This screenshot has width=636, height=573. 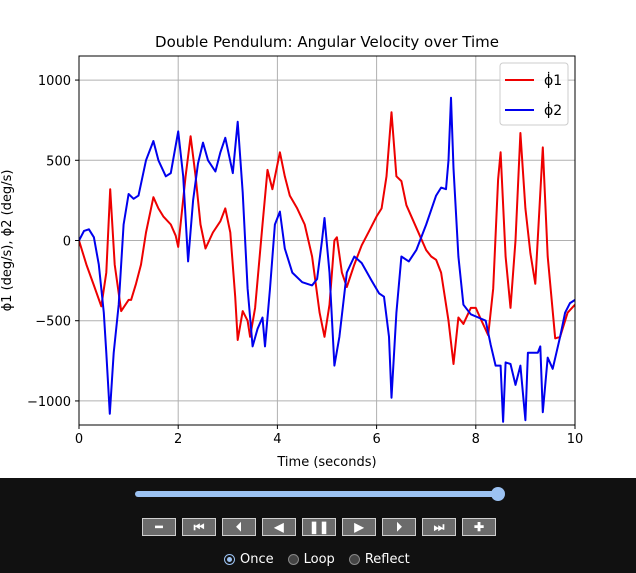 I want to click on pause-icon: ❚❚, so click(x=319, y=527).